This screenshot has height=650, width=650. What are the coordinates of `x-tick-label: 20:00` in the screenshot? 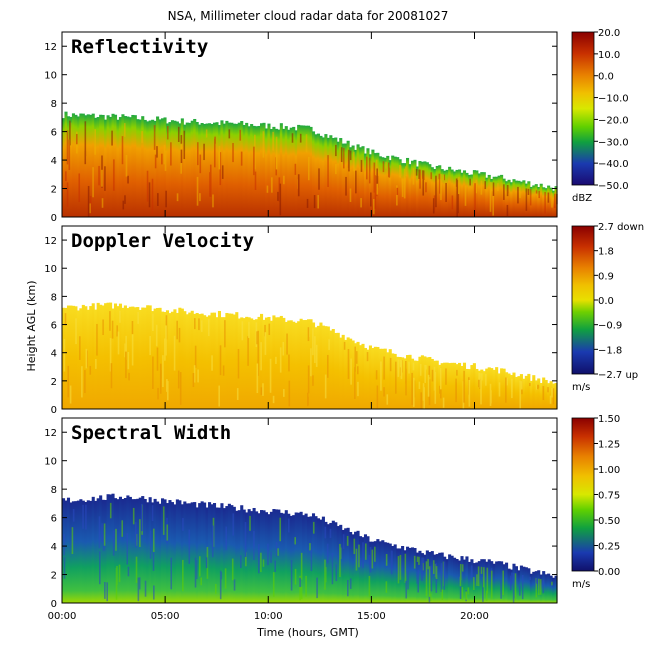 It's located at (474, 616).